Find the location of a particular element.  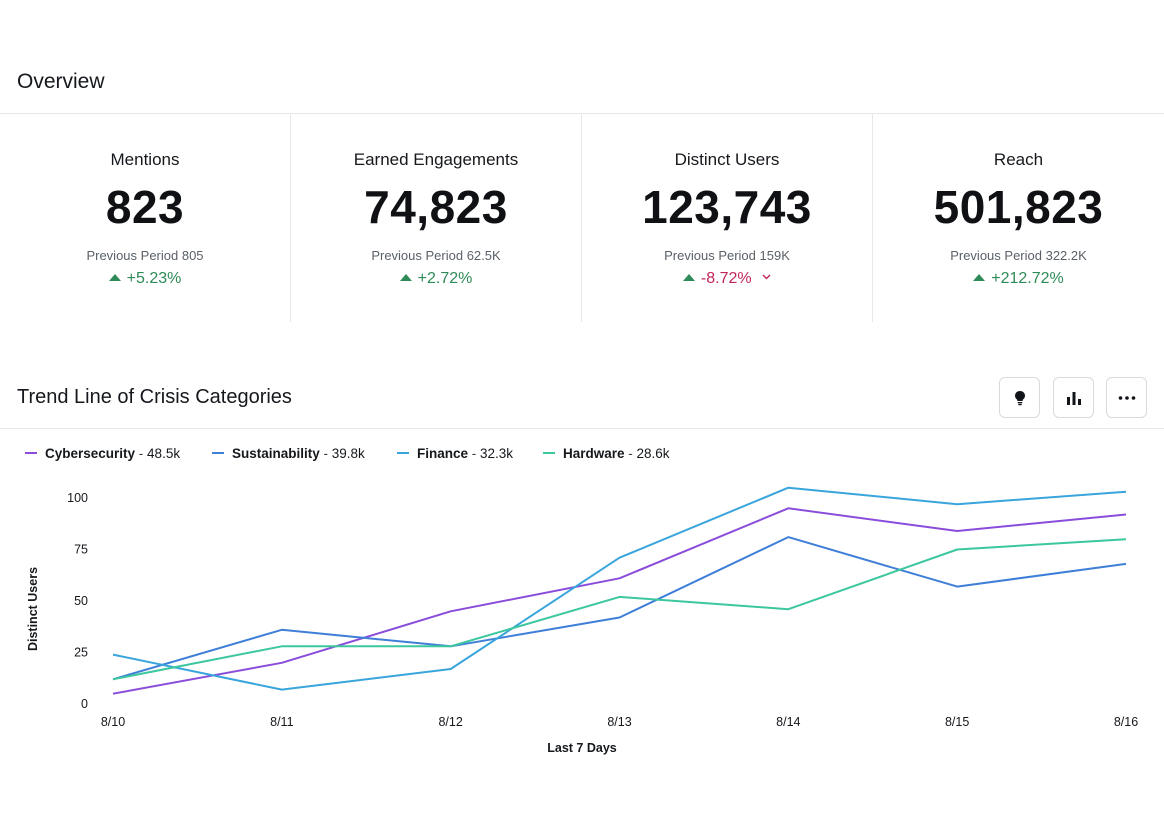

insights-button is located at coordinates (1019, 397).